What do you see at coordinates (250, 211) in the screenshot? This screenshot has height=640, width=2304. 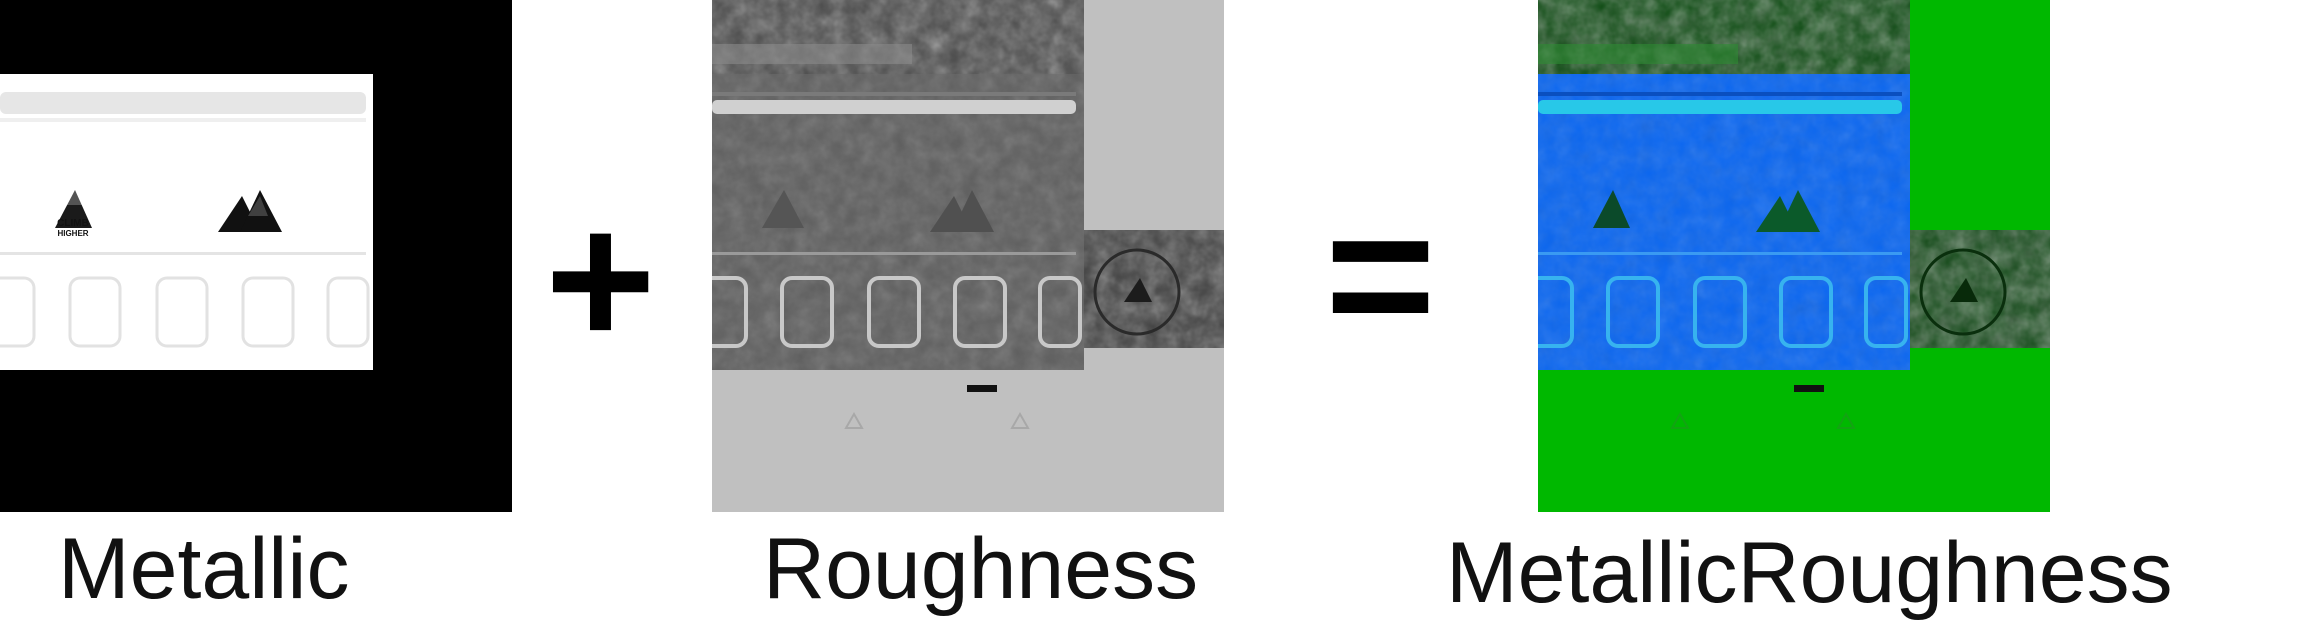 I see `mountain-logo-icon` at bounding box center [250, 211].